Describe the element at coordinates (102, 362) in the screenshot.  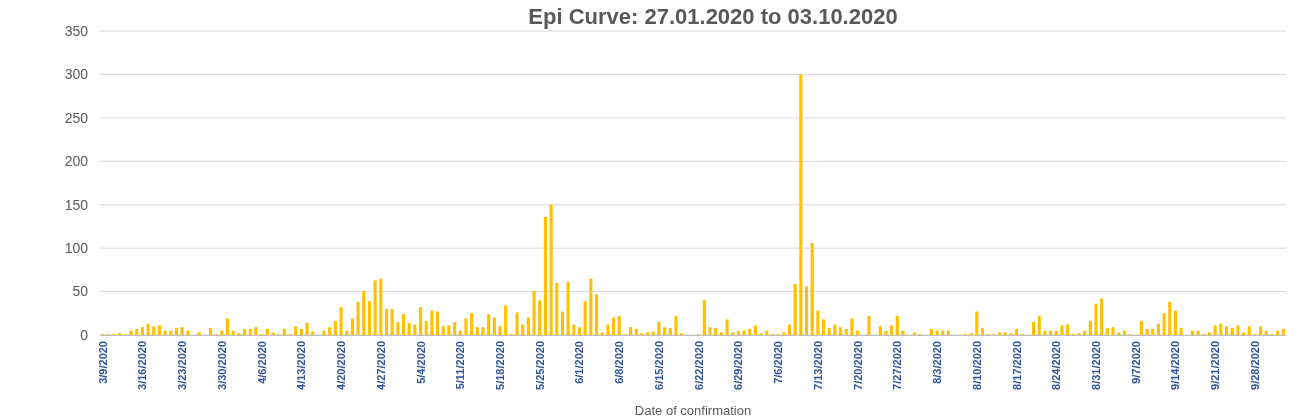
I see `x-tick-label: 3/9/2020` at that location.